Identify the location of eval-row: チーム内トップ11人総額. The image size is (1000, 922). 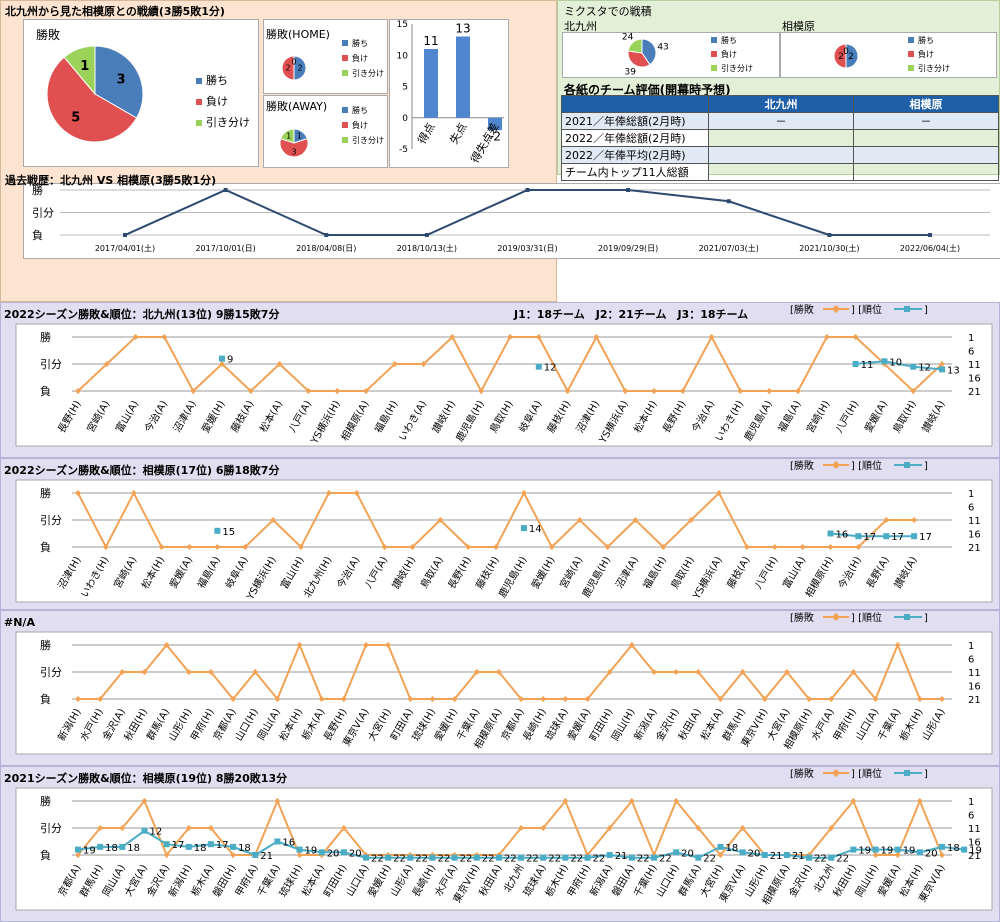
(780, 172).